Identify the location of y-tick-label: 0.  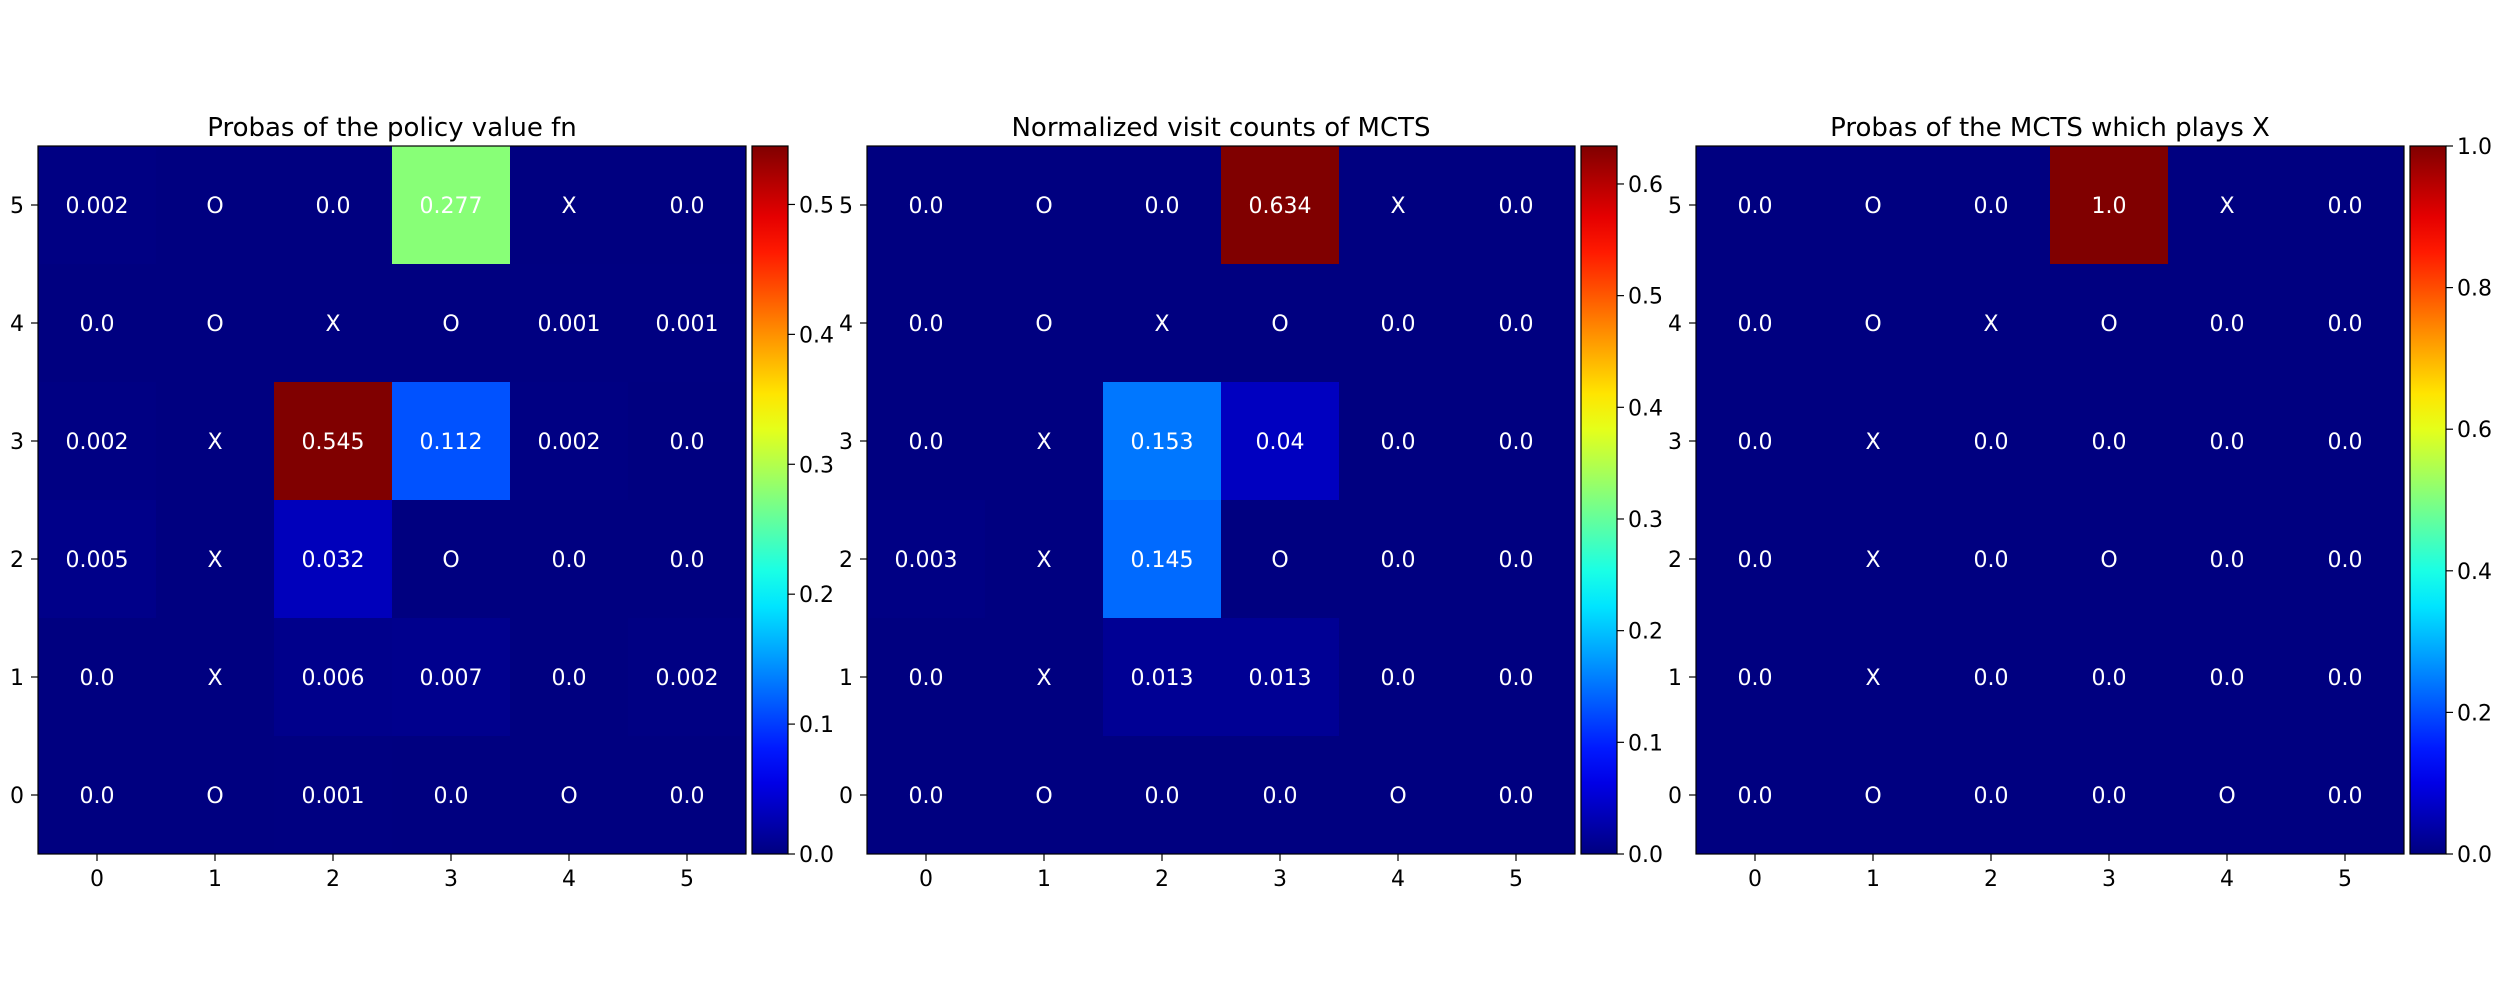
(1675, 796).